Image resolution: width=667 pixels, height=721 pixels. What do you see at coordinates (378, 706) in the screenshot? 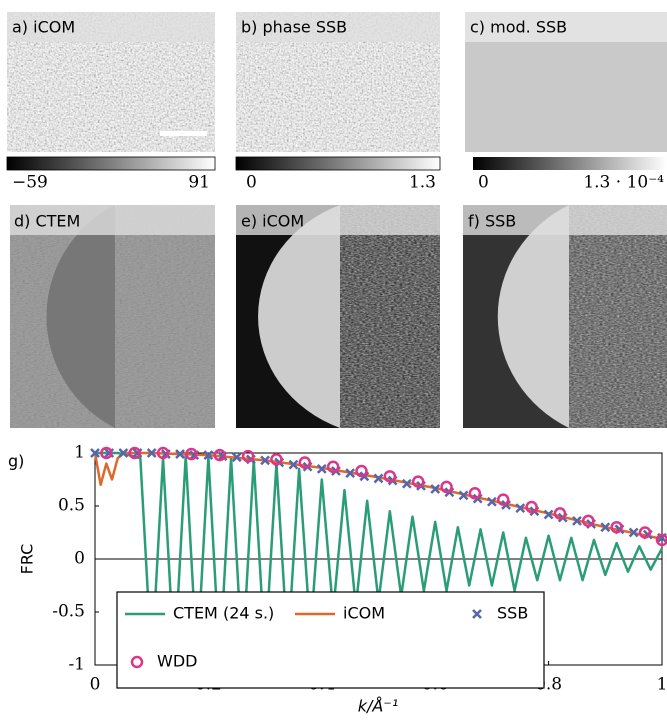
I see `x-axis-label: k/Å⁻¹` at bounding box center [378, 706].